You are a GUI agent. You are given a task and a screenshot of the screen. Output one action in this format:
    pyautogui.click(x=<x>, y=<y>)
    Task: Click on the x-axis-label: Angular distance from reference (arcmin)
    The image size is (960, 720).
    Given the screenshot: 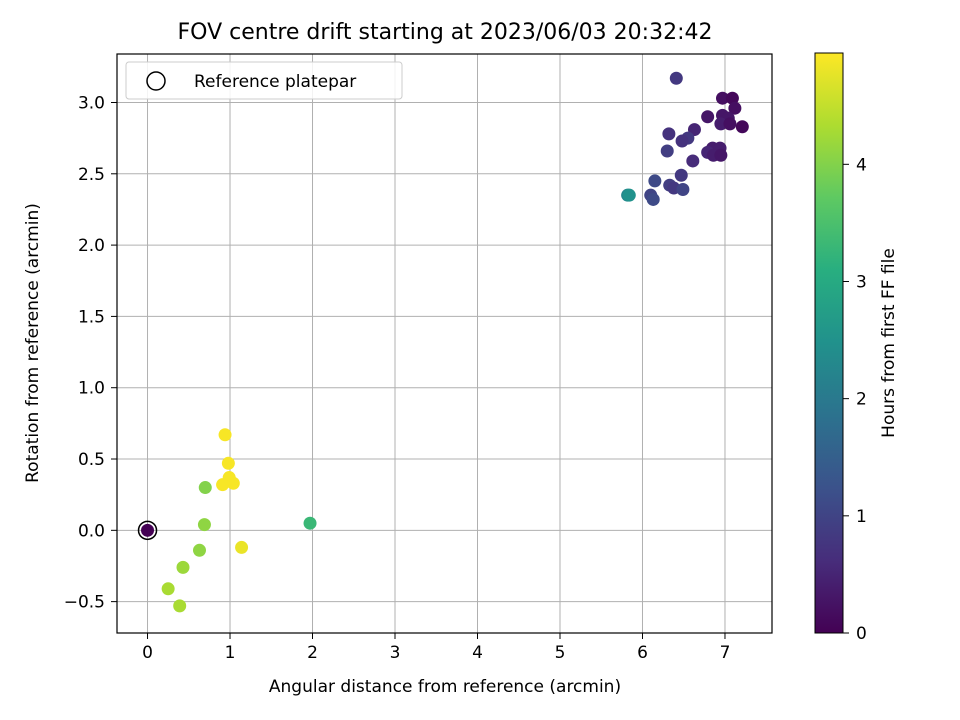 What is the action you would take?
    pyautogui.click(x=445, y=687)
    